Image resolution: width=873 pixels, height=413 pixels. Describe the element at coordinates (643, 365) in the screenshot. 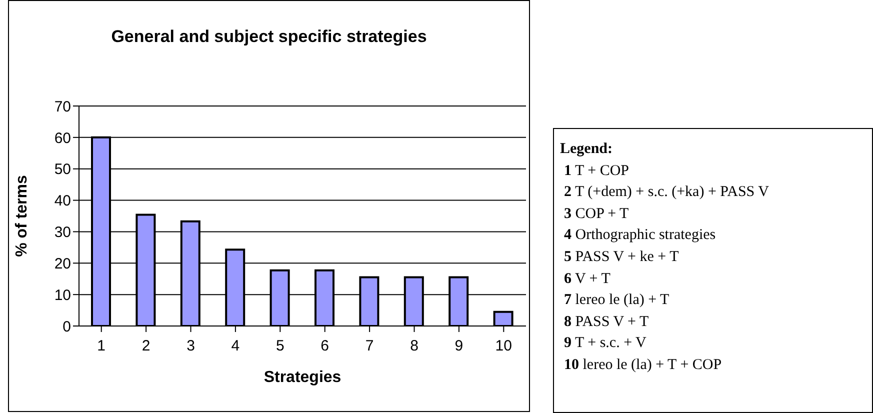

I see `text: 10 lereo le (la) + T + COP` at that location.